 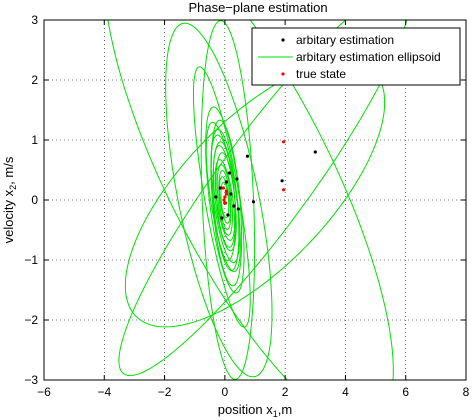 I want to click on y-tick-label: 2, so click(x=34, y=80).